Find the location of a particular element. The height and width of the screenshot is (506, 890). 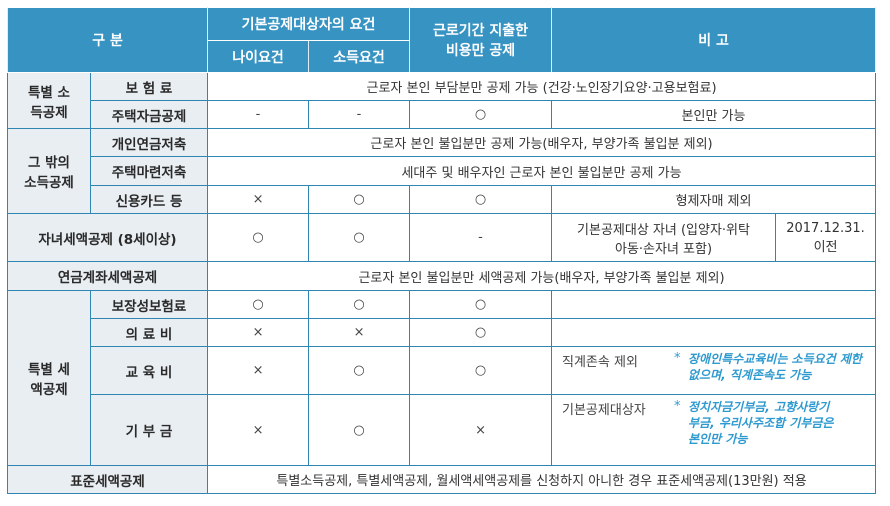

income-cell: - is located at coordinates (359, 114).